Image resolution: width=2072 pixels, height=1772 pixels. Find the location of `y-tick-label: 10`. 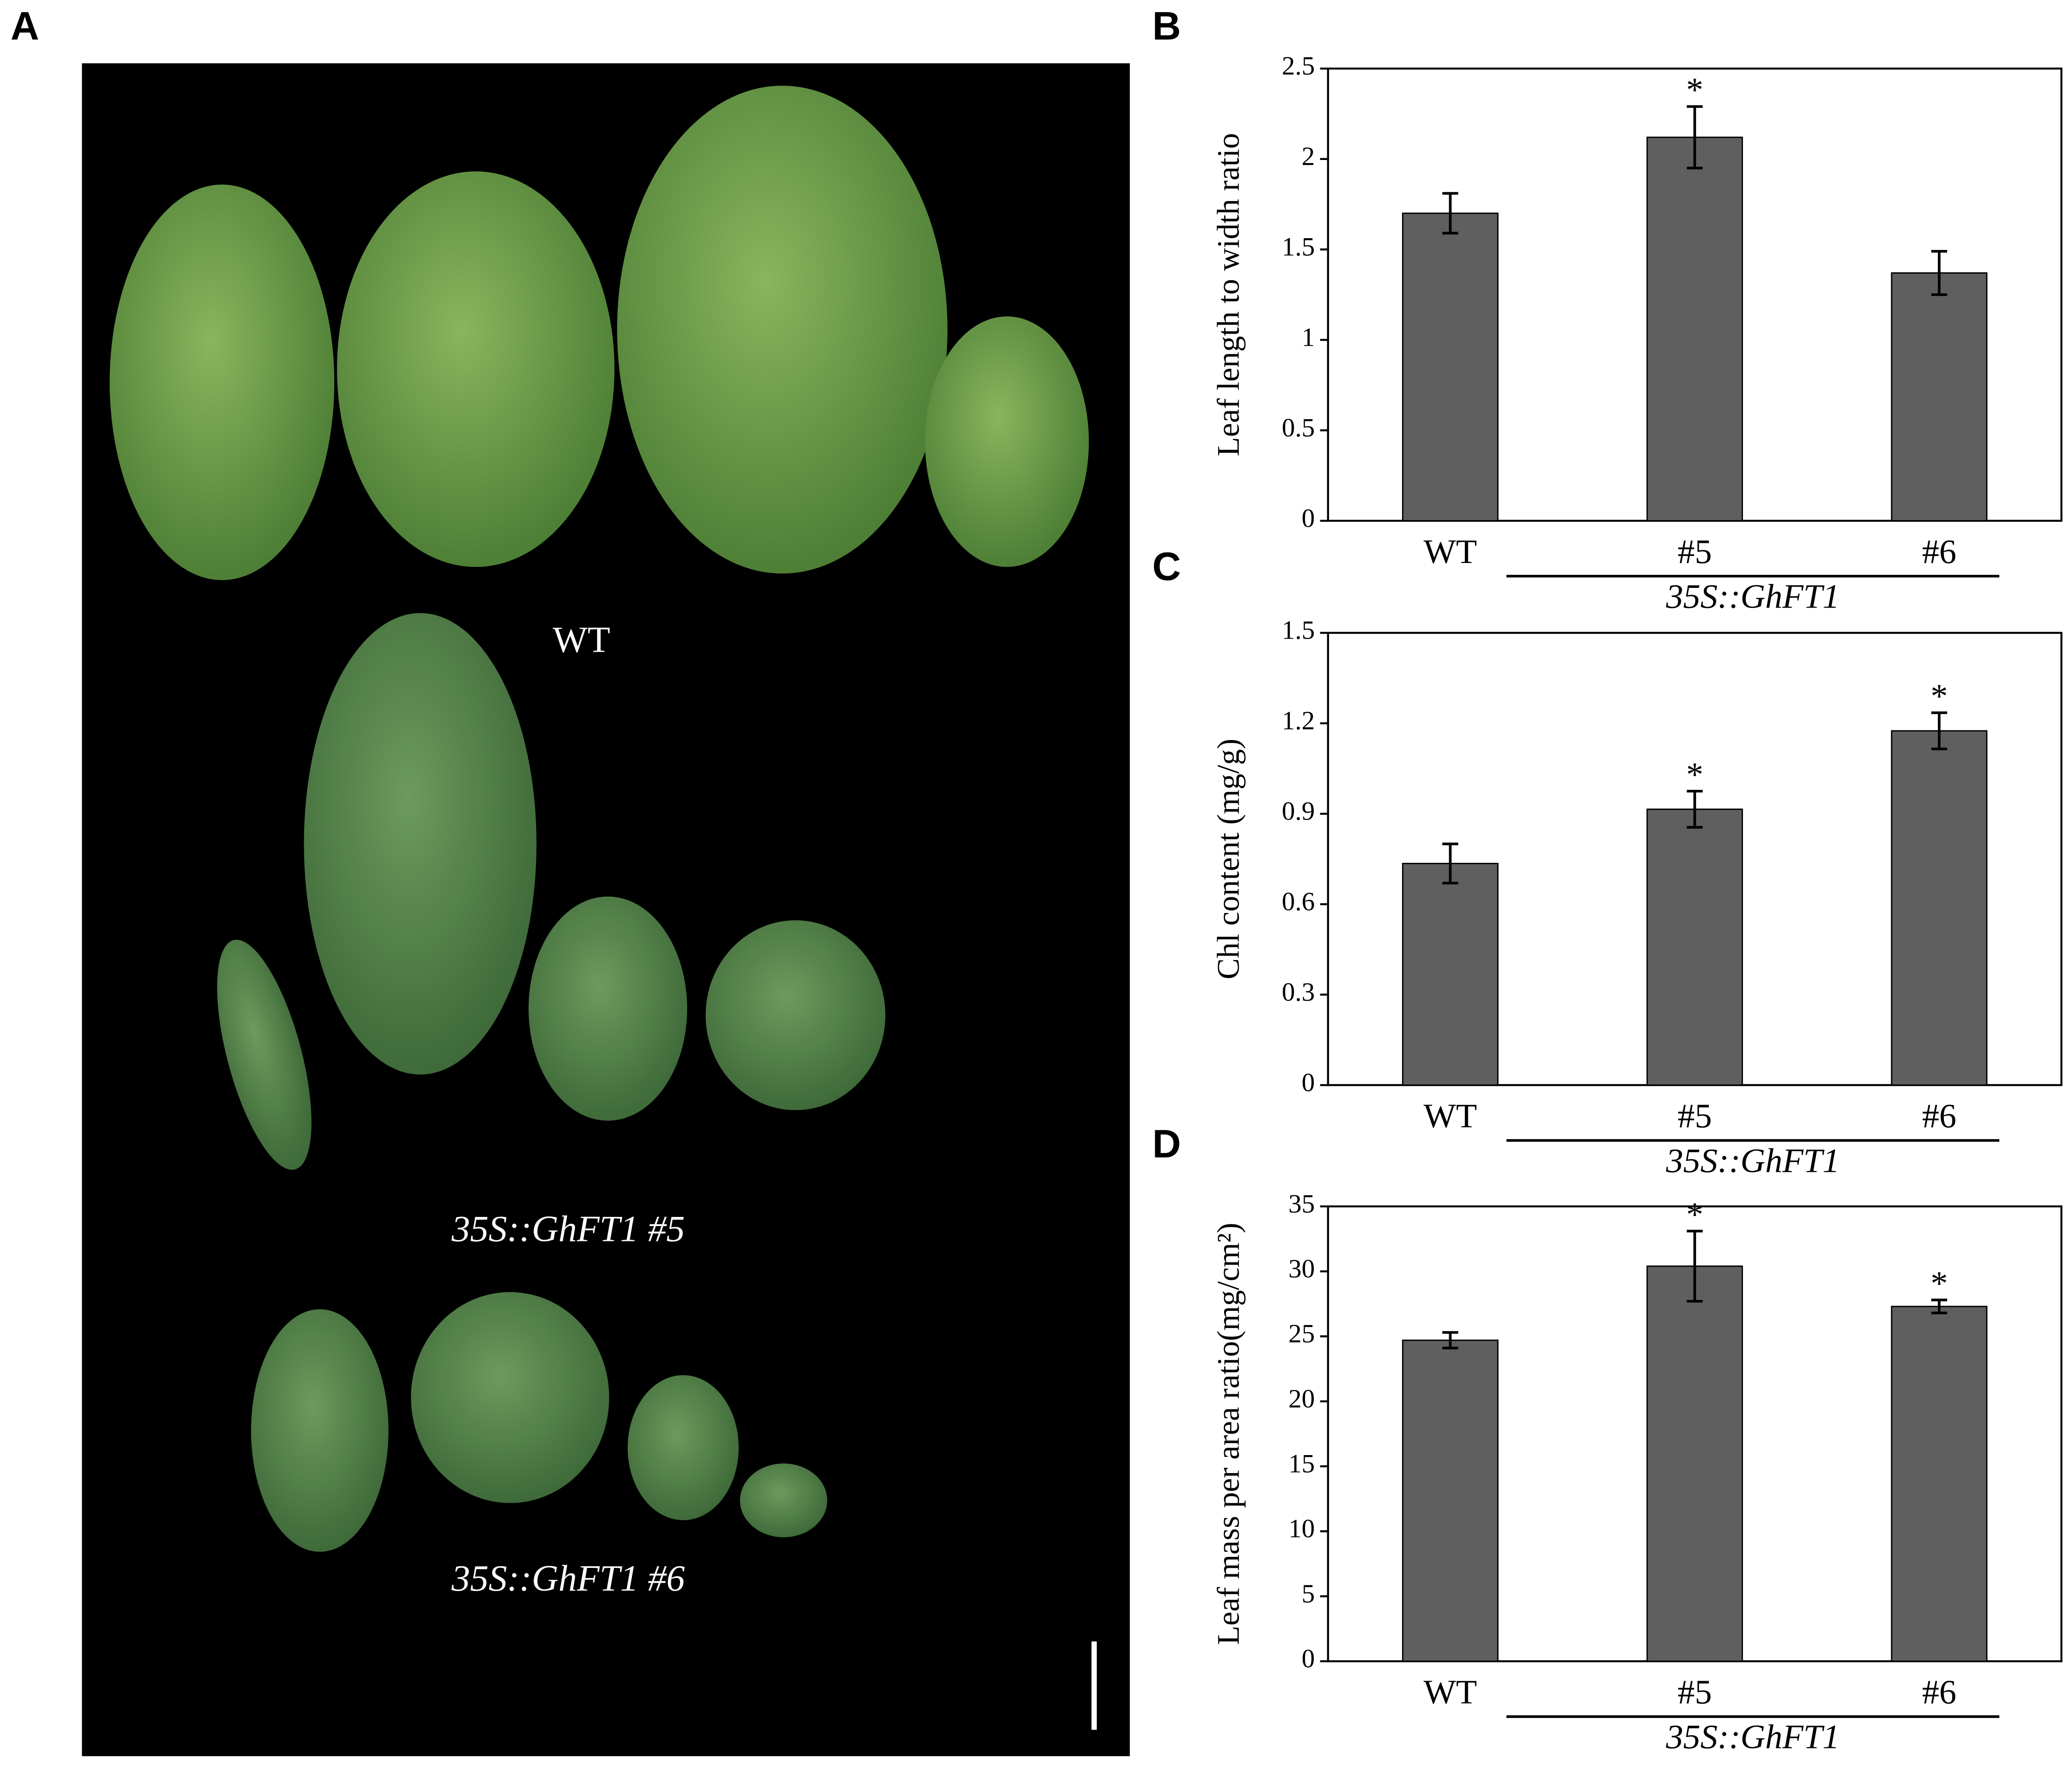

y-tick-label: 10 is located at coordinates (1301, 1529).